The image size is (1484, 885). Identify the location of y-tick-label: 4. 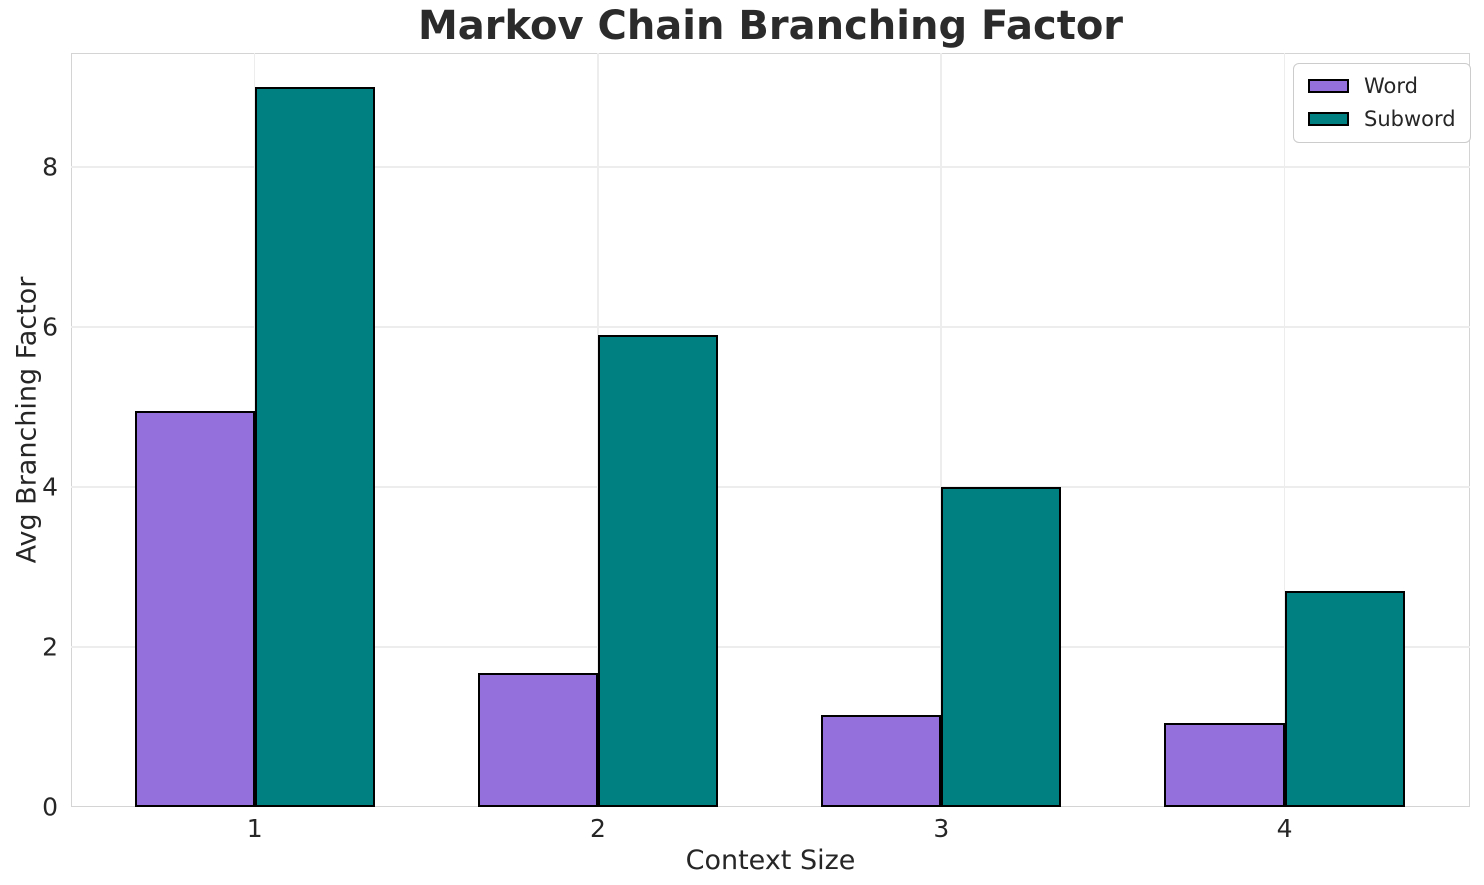
(50, 487).